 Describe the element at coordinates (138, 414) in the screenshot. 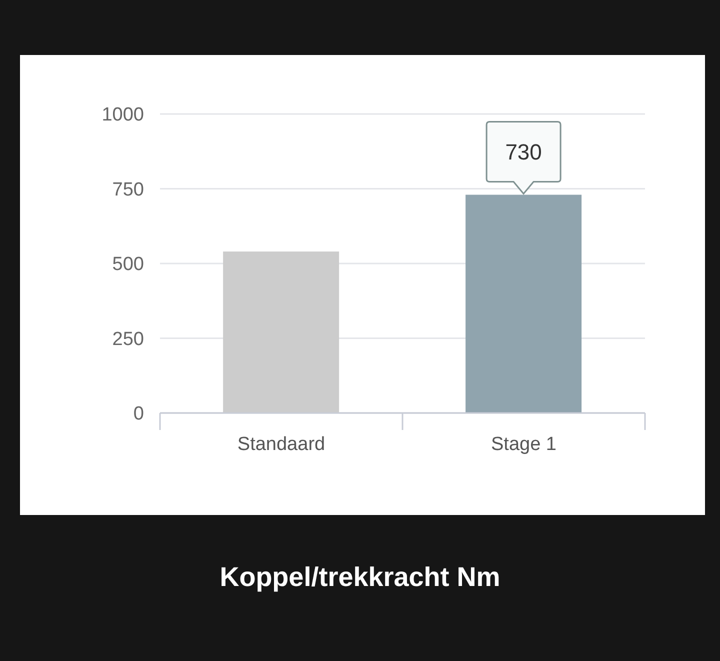

I see `y-tick-label: 0` at that location.